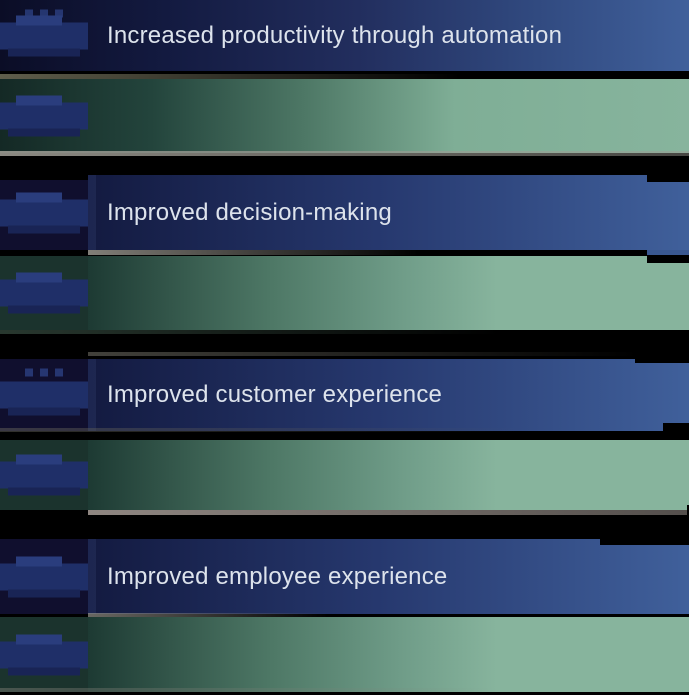 The image size is (689, 695). I want to click on bar-row-decision-blue: Improved decision-making, so click(344, 212).